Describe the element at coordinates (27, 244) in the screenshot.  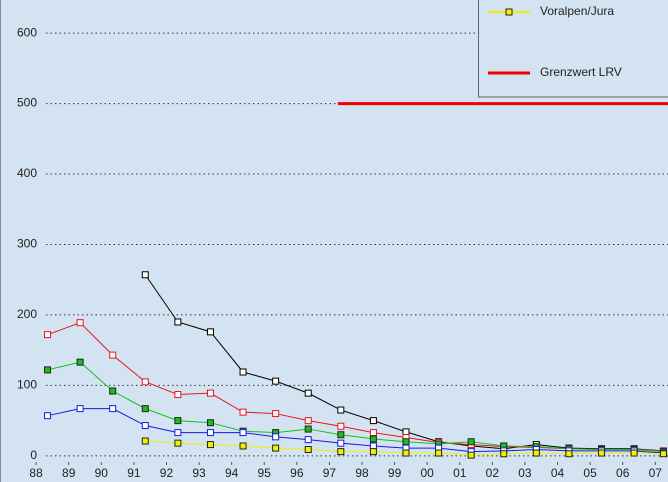
I see `y-tick-label: 300` at that location.